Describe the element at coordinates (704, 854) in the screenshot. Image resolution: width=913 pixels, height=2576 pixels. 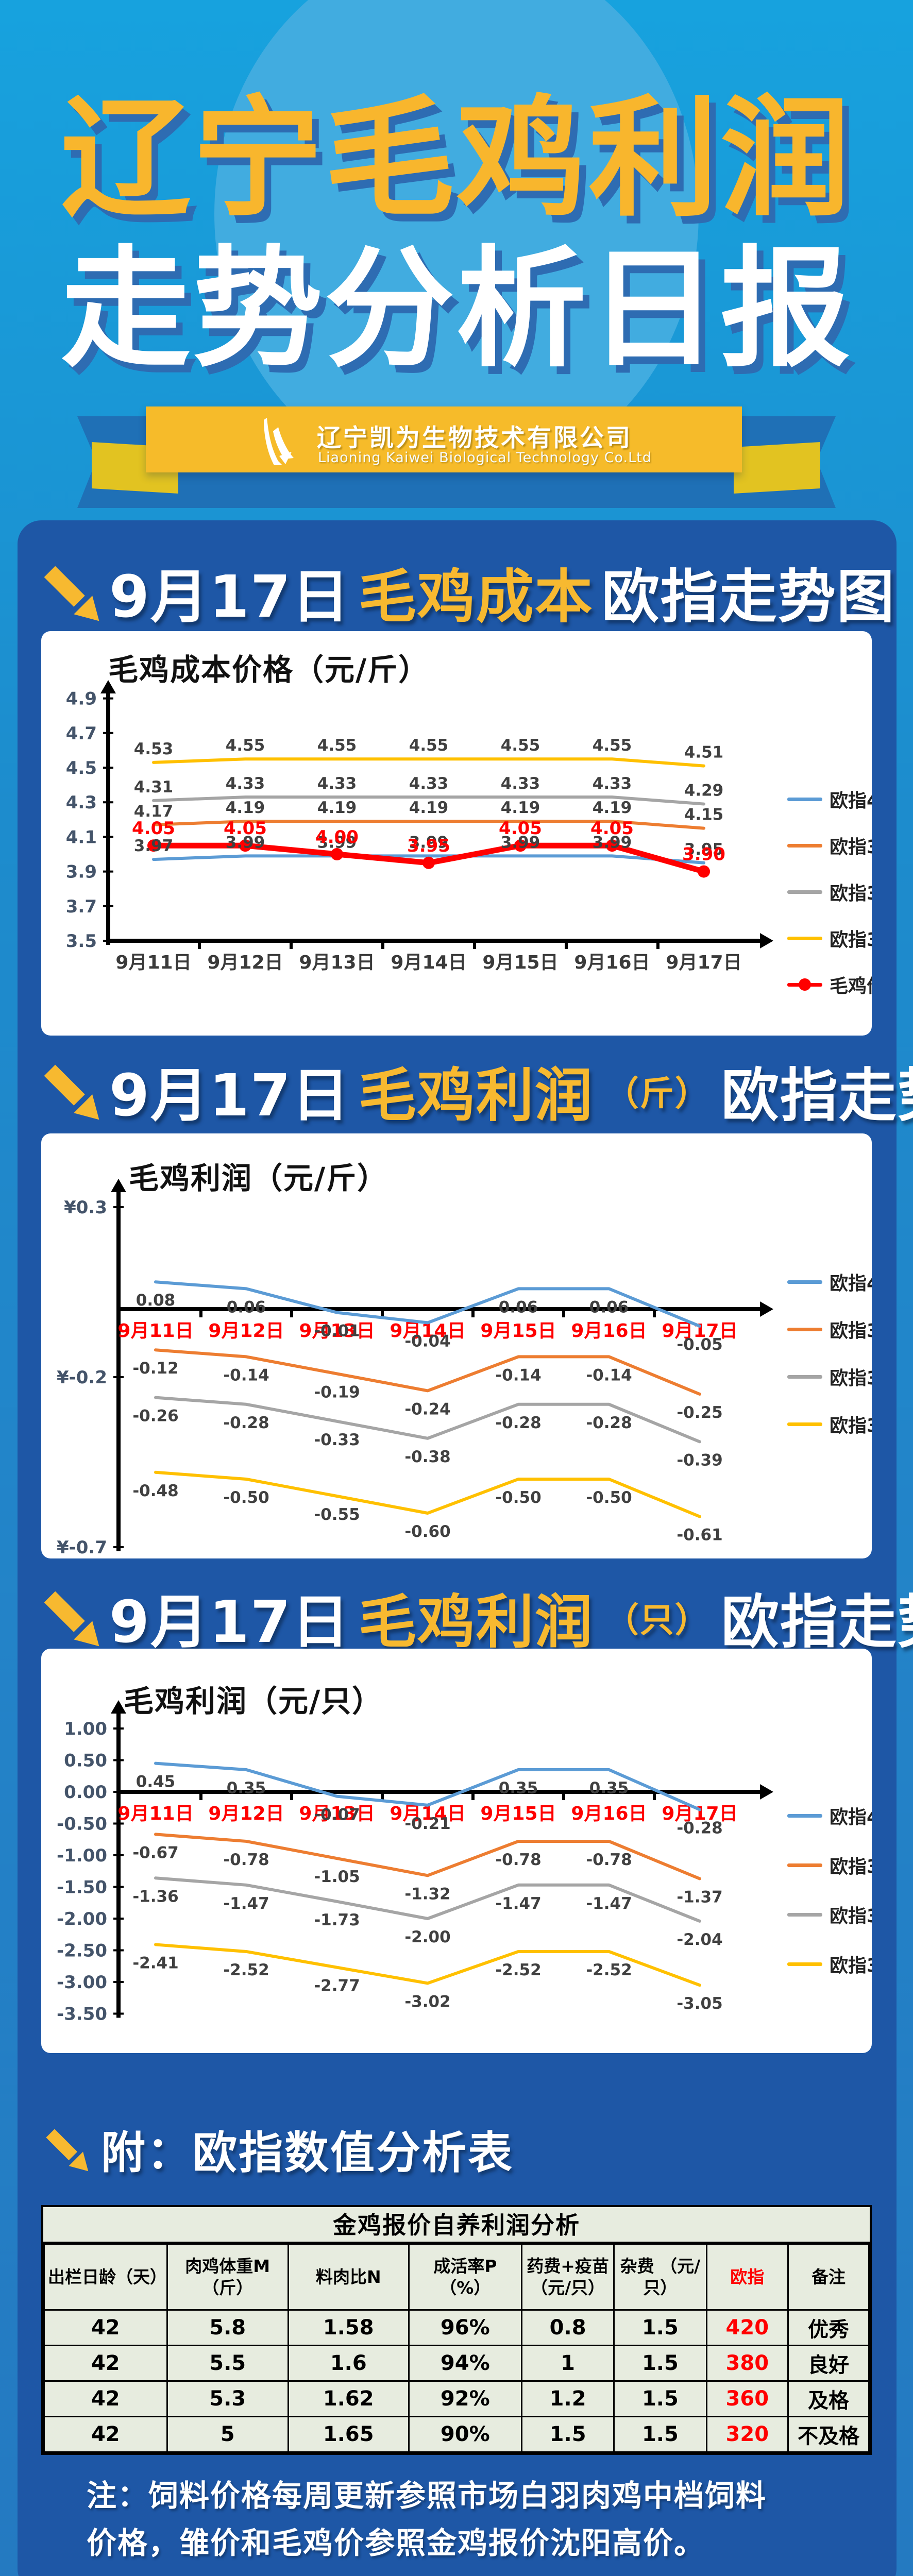
I see `svg-text: 3.90` at that location.